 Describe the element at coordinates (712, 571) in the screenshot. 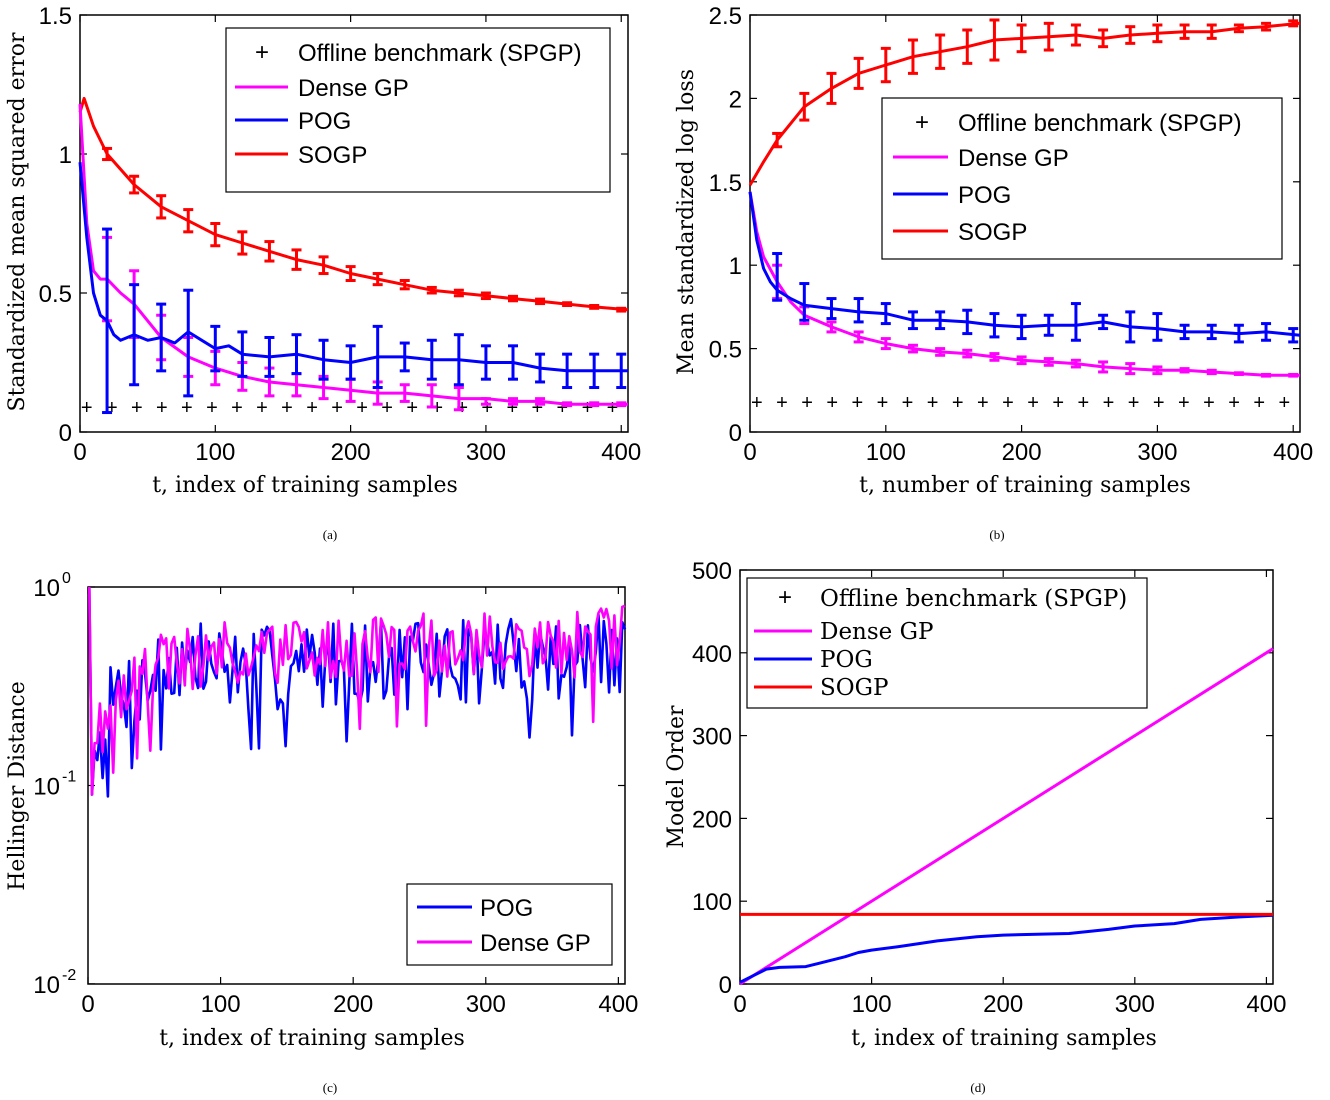

I see `panel-d-ytick-label: 500` at that location.